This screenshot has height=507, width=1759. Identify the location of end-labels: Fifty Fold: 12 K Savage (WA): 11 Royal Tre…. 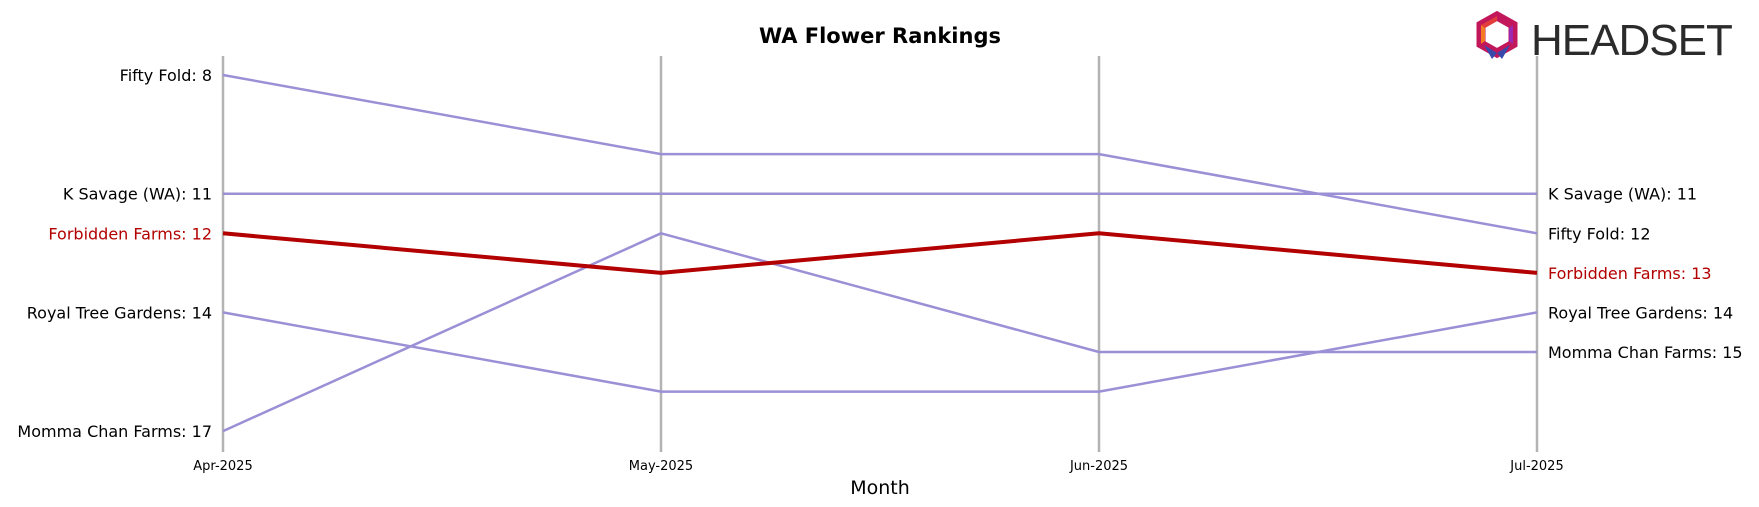
(1645, 273).